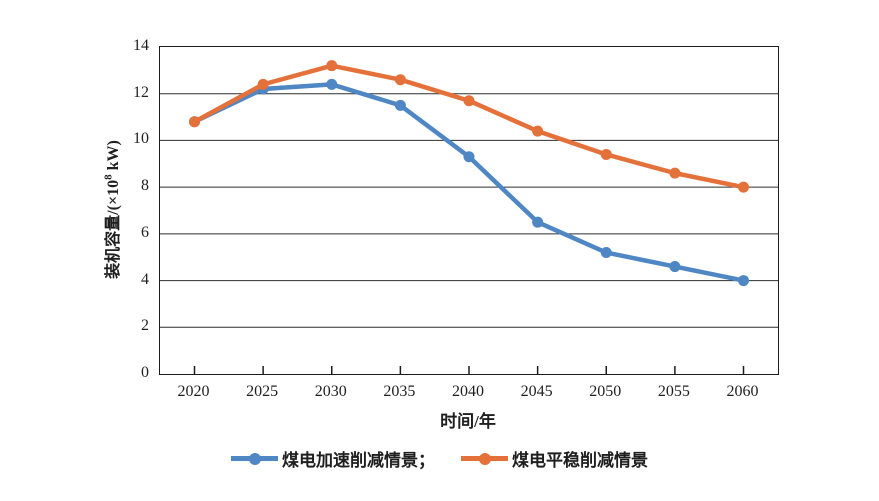 The height and width of the screenshot is (501, 879). Describe the element at coordinates (605, 391) in the screenshot. I see `x-tick-label: 2050` at that location.